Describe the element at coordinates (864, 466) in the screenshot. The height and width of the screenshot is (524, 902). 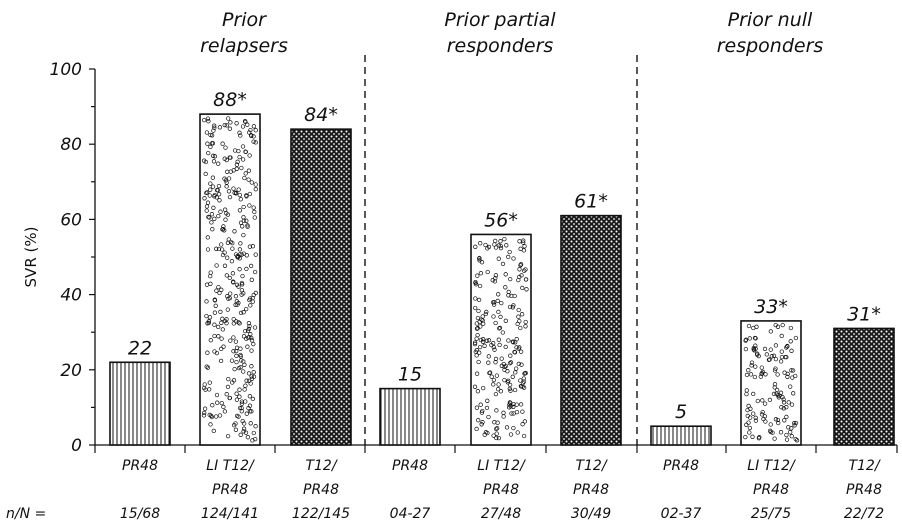
I see `category-label: T12/` at that location.